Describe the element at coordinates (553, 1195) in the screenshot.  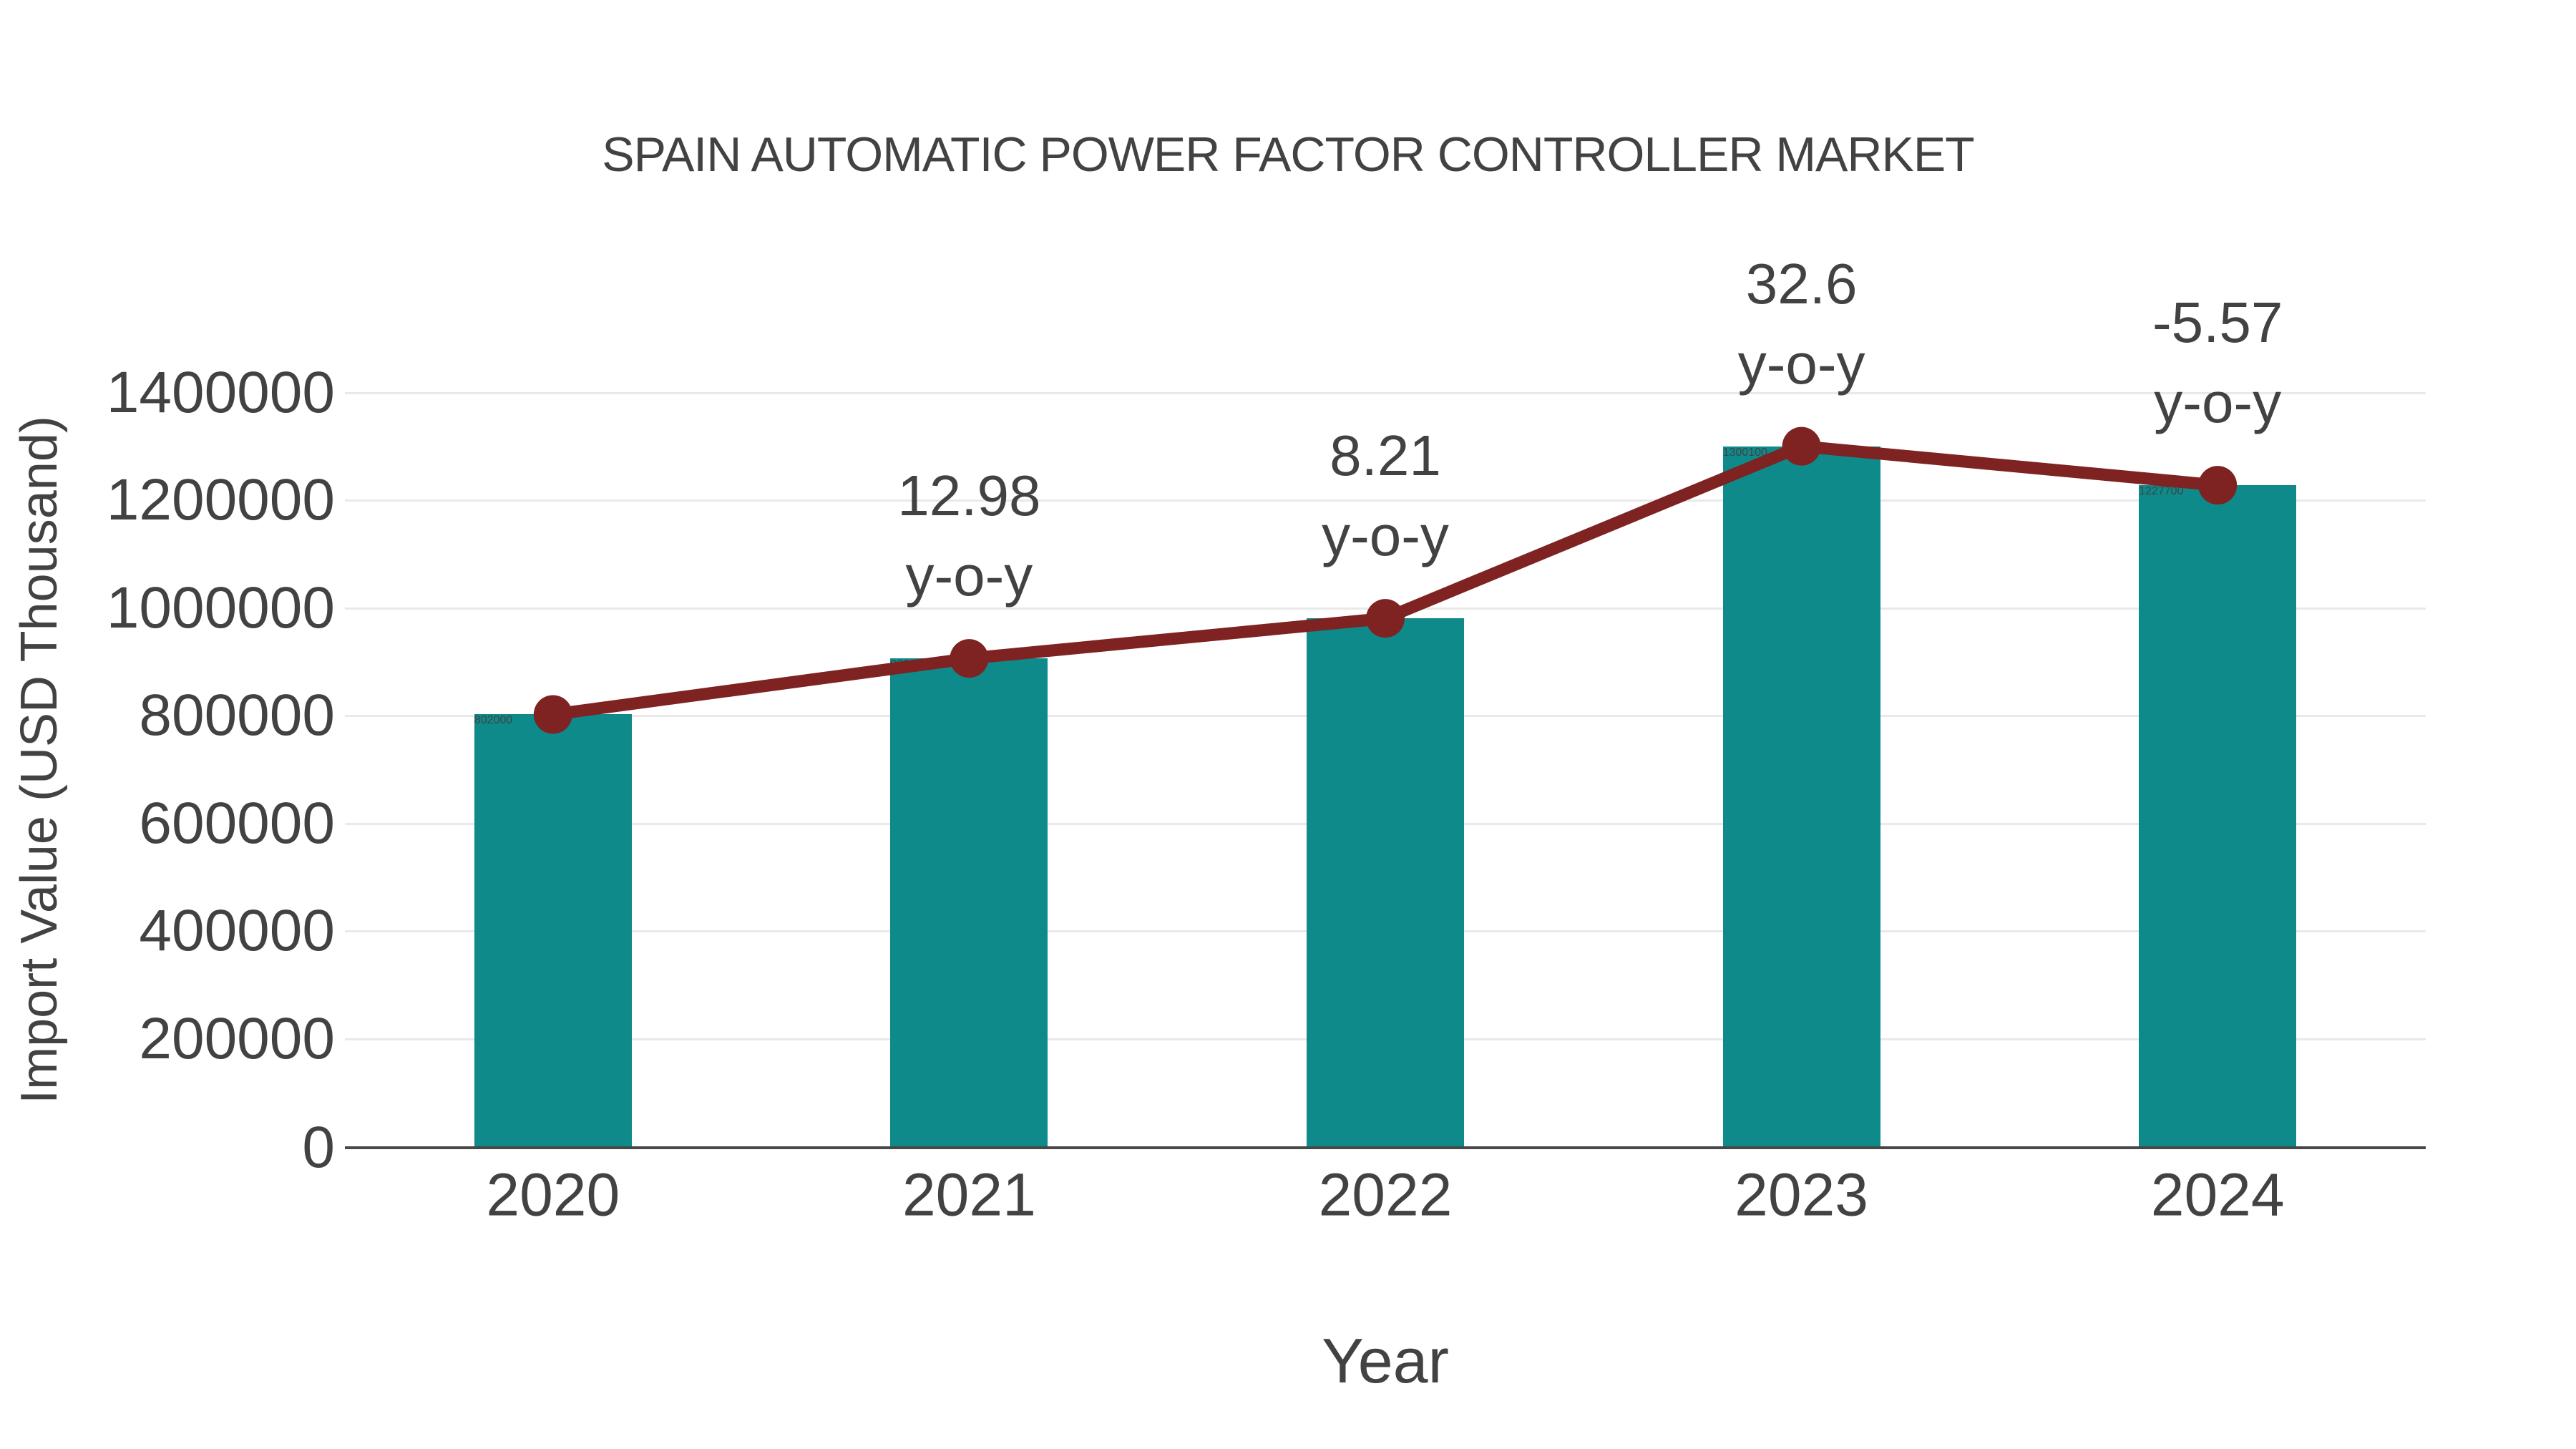
I see `x-tick-label-2020: 2020` at that location.